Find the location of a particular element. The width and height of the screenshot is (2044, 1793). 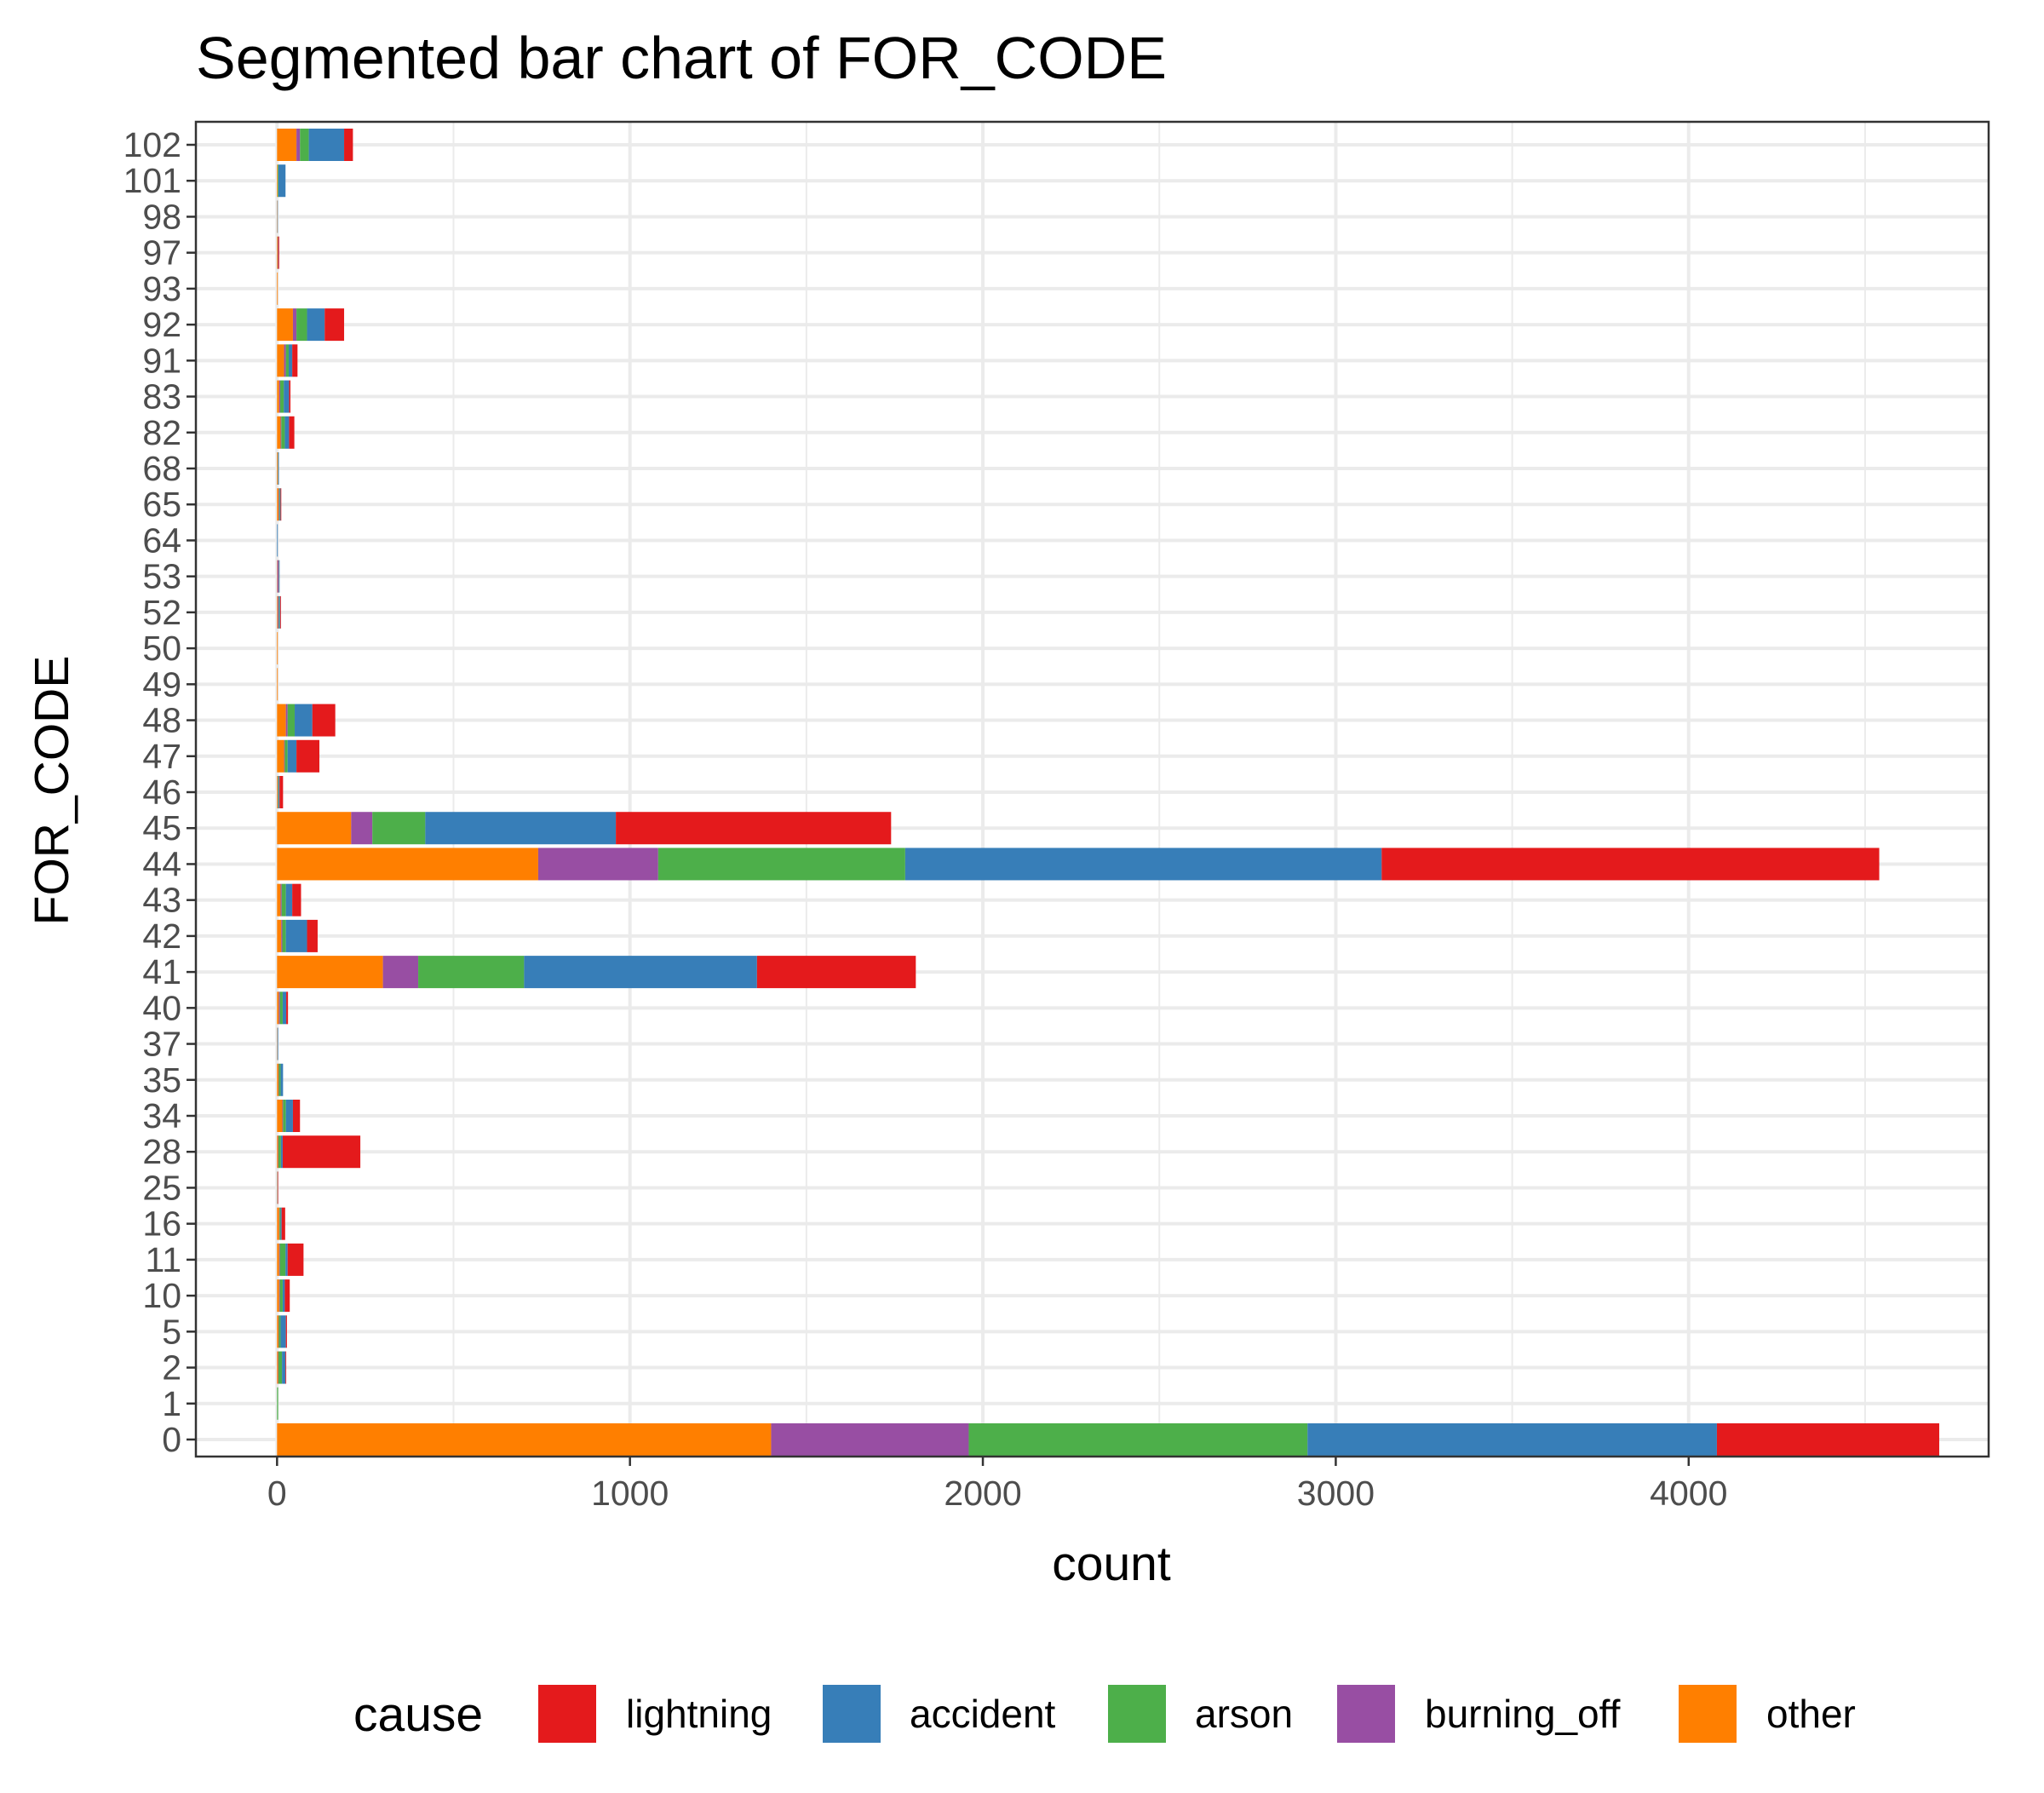

bar-segment-83-lightning is located at coordinates (290, 397).